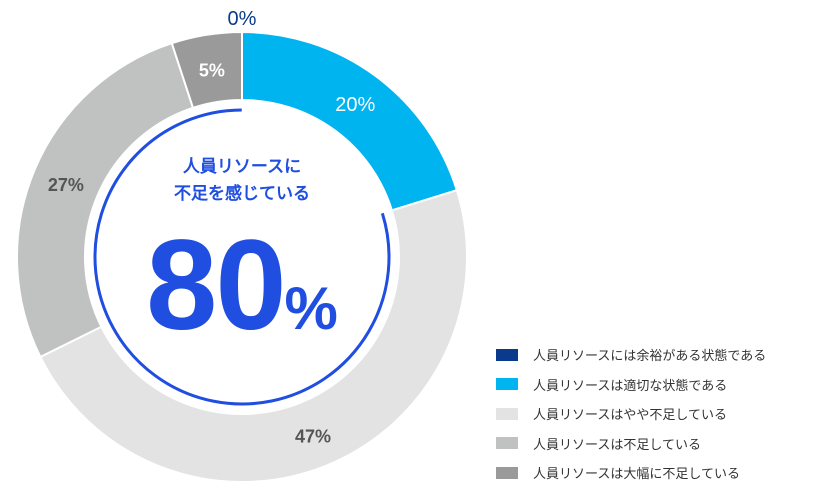 The image size is (820, 500). I want to click on legend-item: 人員リソースは適切な状態である, so click(631, 385).